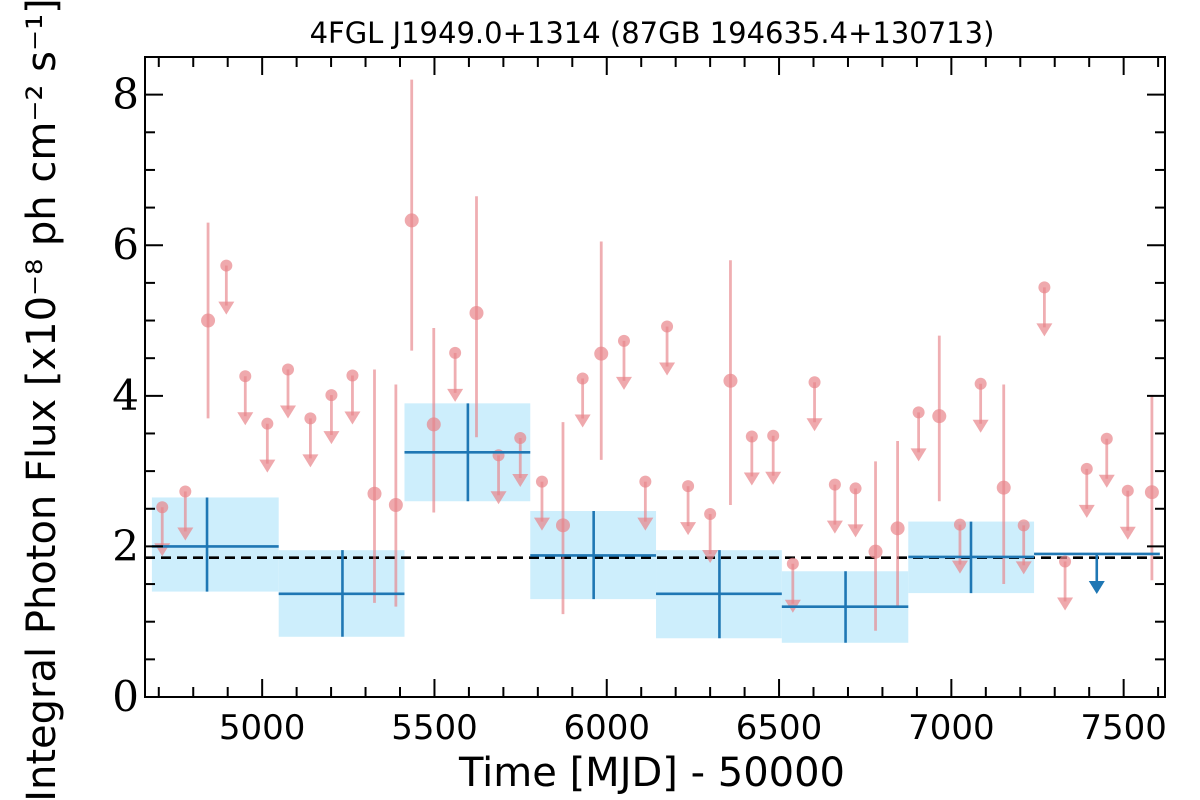 This screenshot has height=800, width=1200. Describe the element at coordinates (606, 728) in the screenshot. I see `x-tick-label: 6000` at that location.